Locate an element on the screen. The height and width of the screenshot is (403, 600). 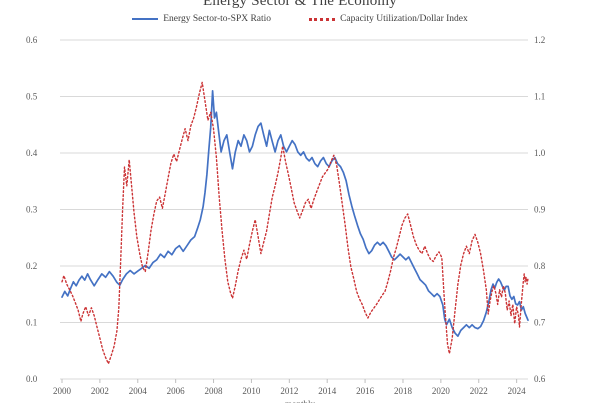
legend-item-capacity-utilization: Capacity Utilization/Dollar Index is located at coordinates (388, 19).